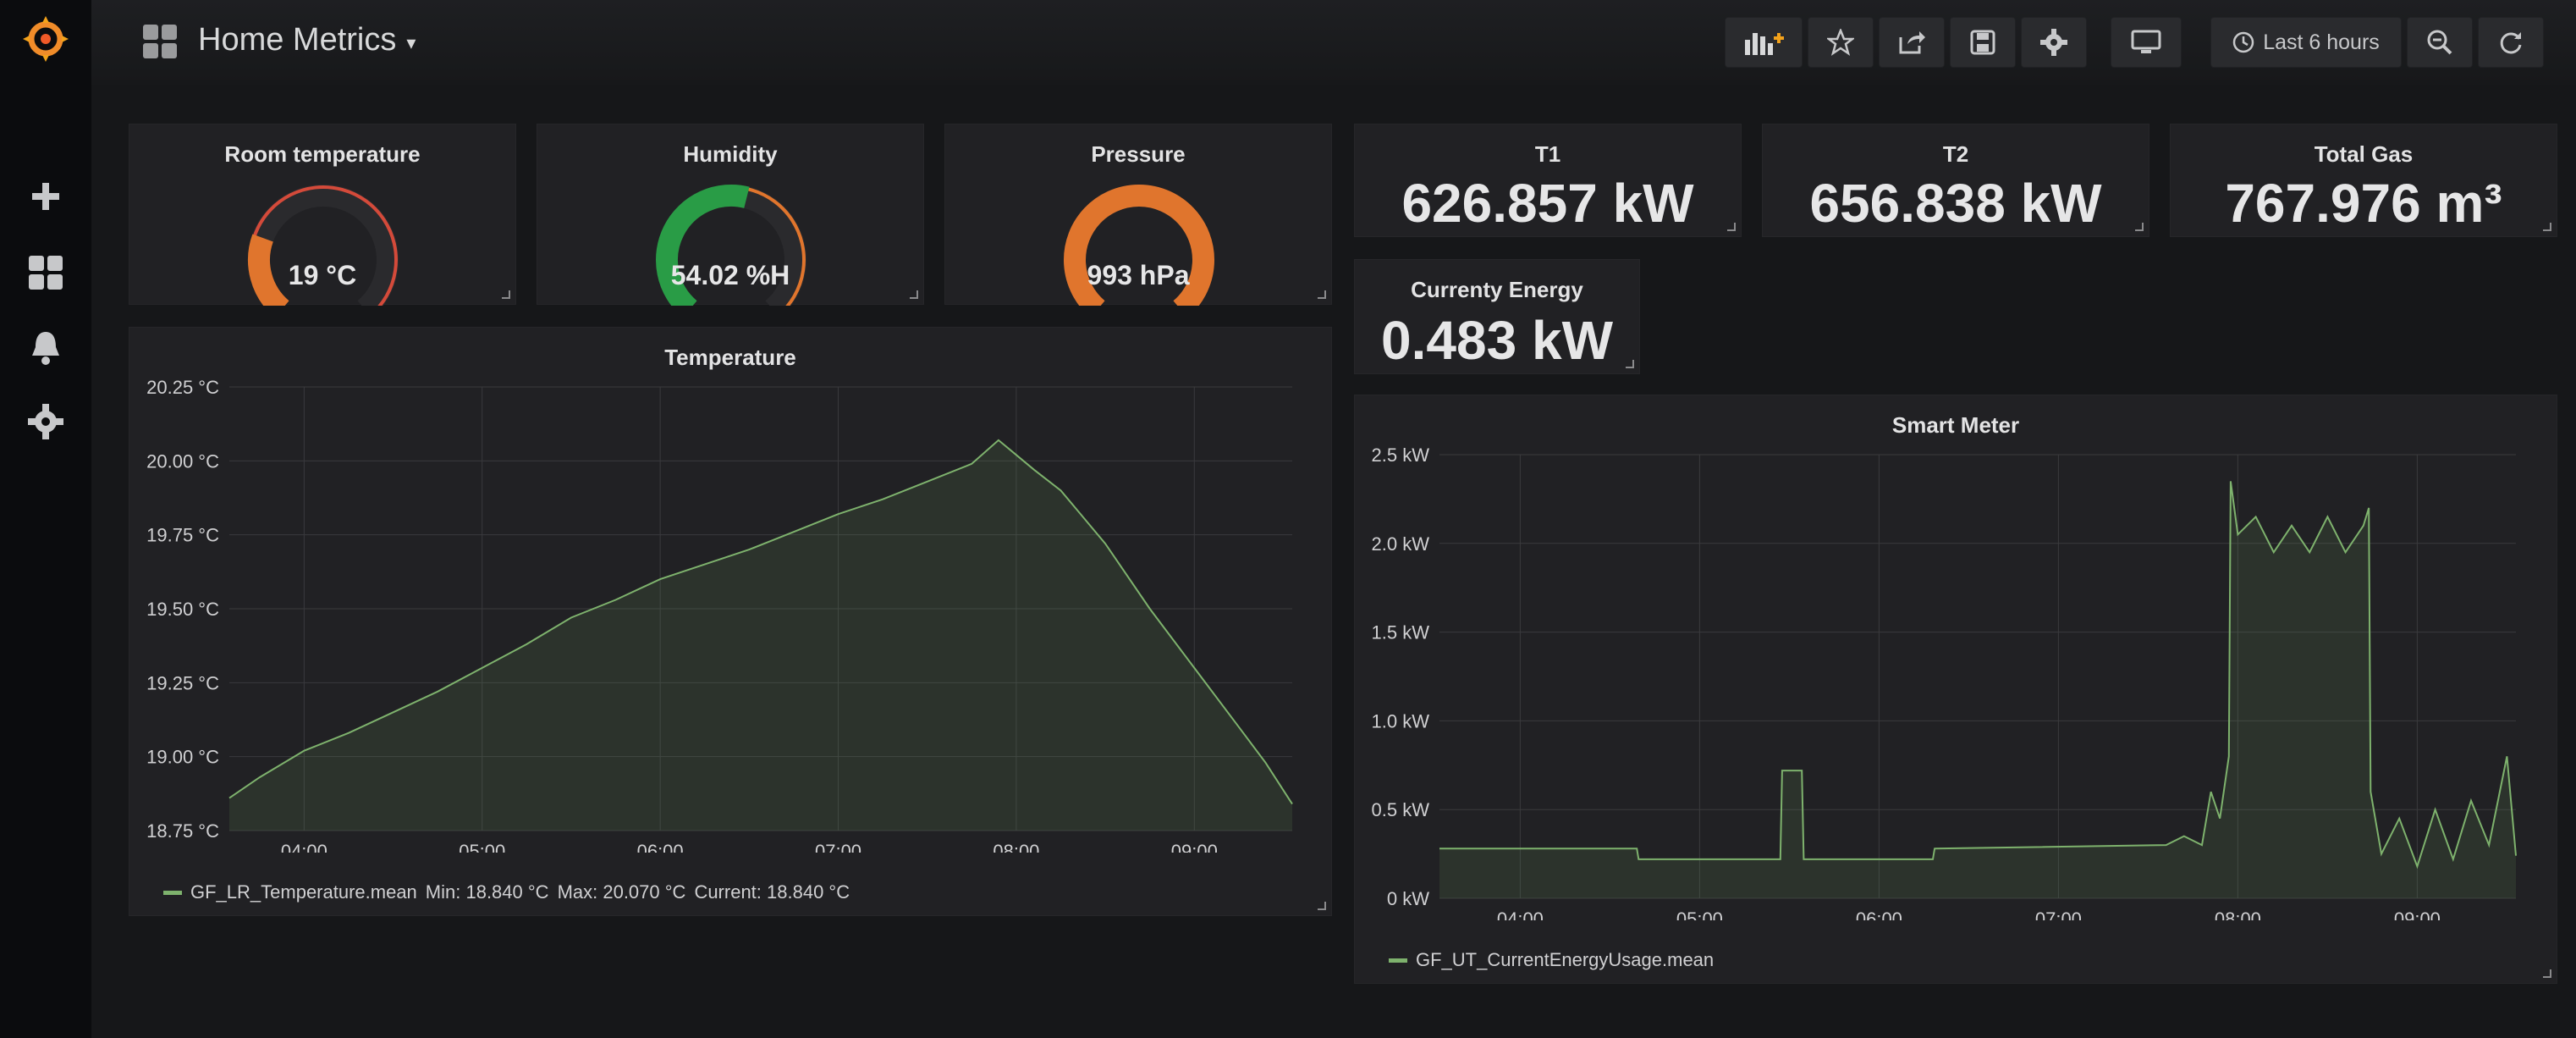 This screenshot has height=1038, width=2576. Describe the element at coordinates (1955, 154) in the screenshot. I see `panel-title: T2` at that location.